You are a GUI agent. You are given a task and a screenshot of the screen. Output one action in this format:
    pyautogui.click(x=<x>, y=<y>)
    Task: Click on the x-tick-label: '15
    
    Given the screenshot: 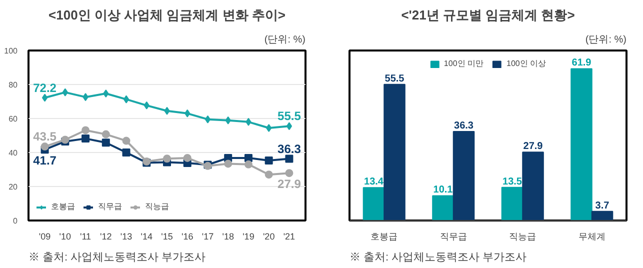 What is the action you would take?
    pyautogui.click(x=167, y=237)
    